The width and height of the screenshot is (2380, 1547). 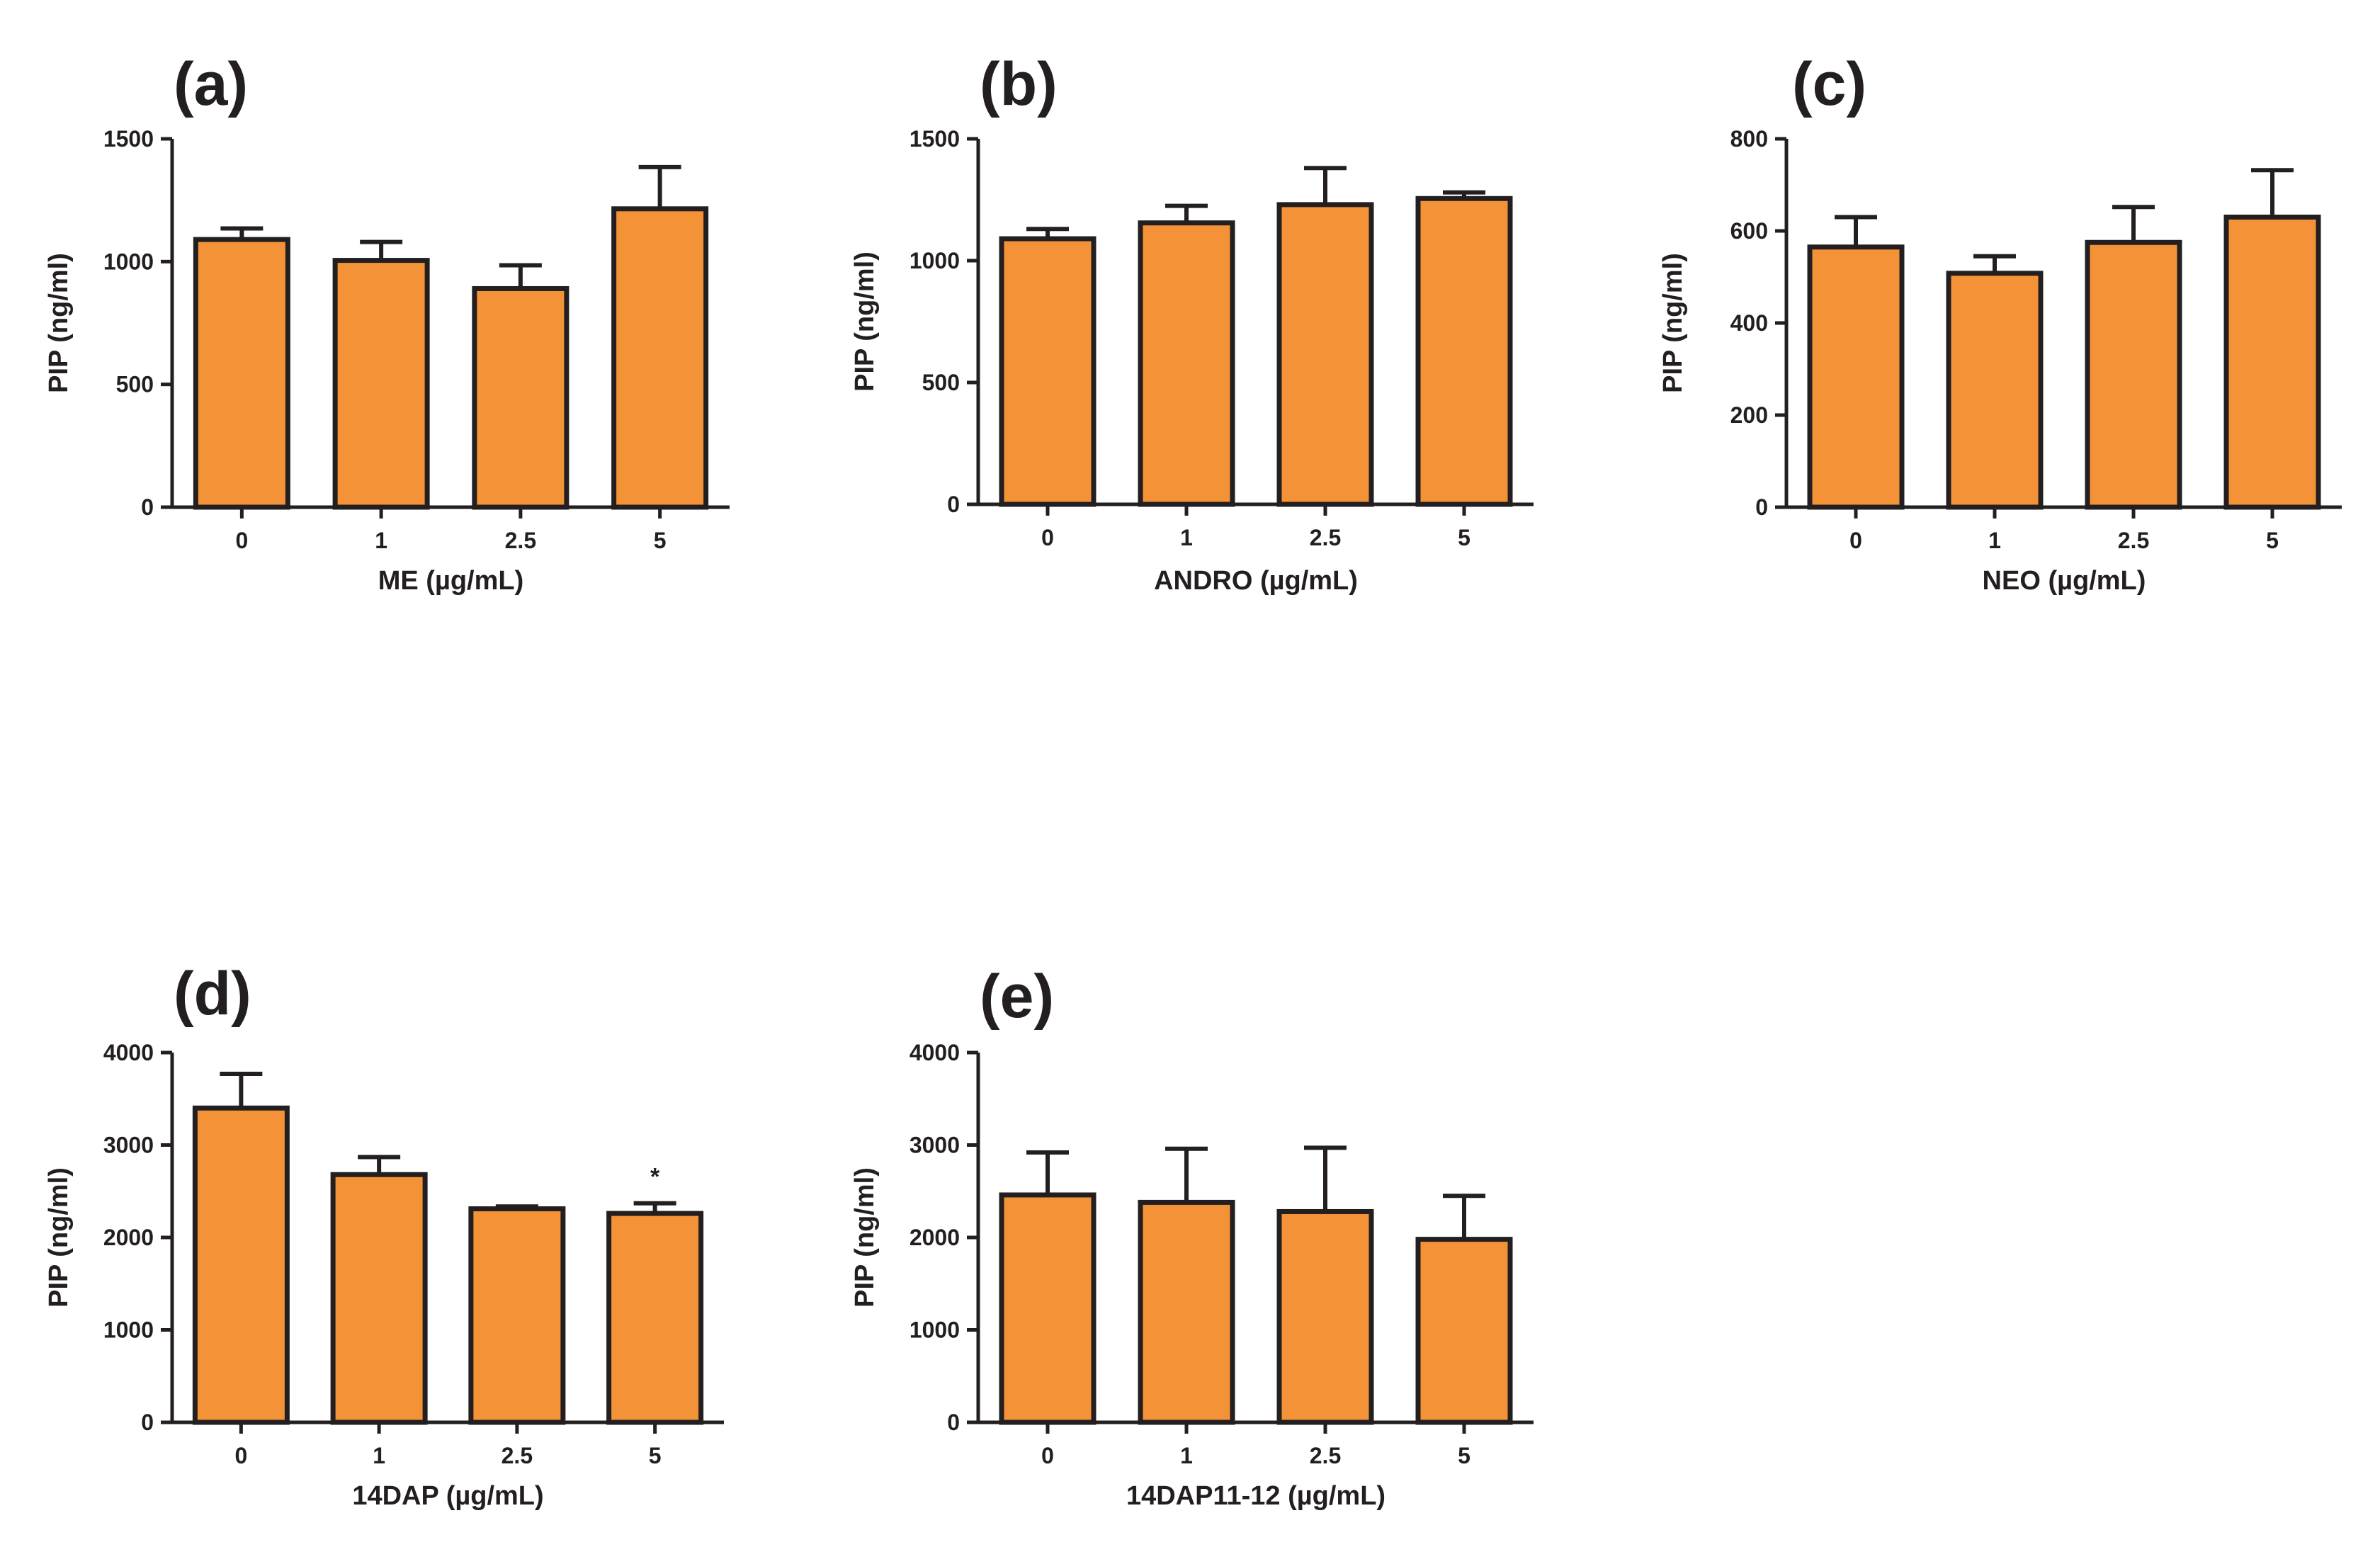 What do you see at coordinates (1749, 231) in the screenshot?
I see `y-tick-label: 600` at bounding box center [1749, 231].